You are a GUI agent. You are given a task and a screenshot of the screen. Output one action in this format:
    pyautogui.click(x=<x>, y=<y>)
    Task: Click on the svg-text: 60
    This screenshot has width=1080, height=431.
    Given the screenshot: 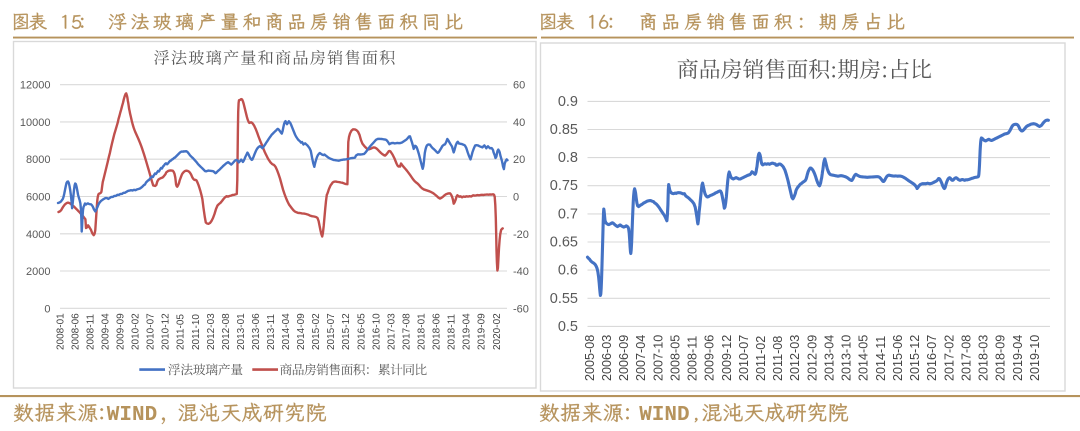 What is the action you would take?
    pyautogui.click(x=519, y=86)
    